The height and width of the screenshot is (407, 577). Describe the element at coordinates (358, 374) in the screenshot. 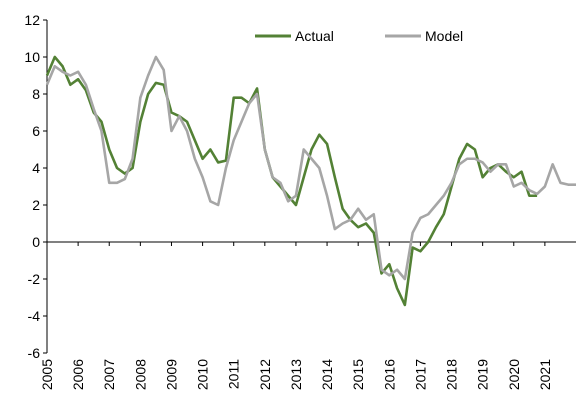

I see `x-tick-label: 2015` at that location.